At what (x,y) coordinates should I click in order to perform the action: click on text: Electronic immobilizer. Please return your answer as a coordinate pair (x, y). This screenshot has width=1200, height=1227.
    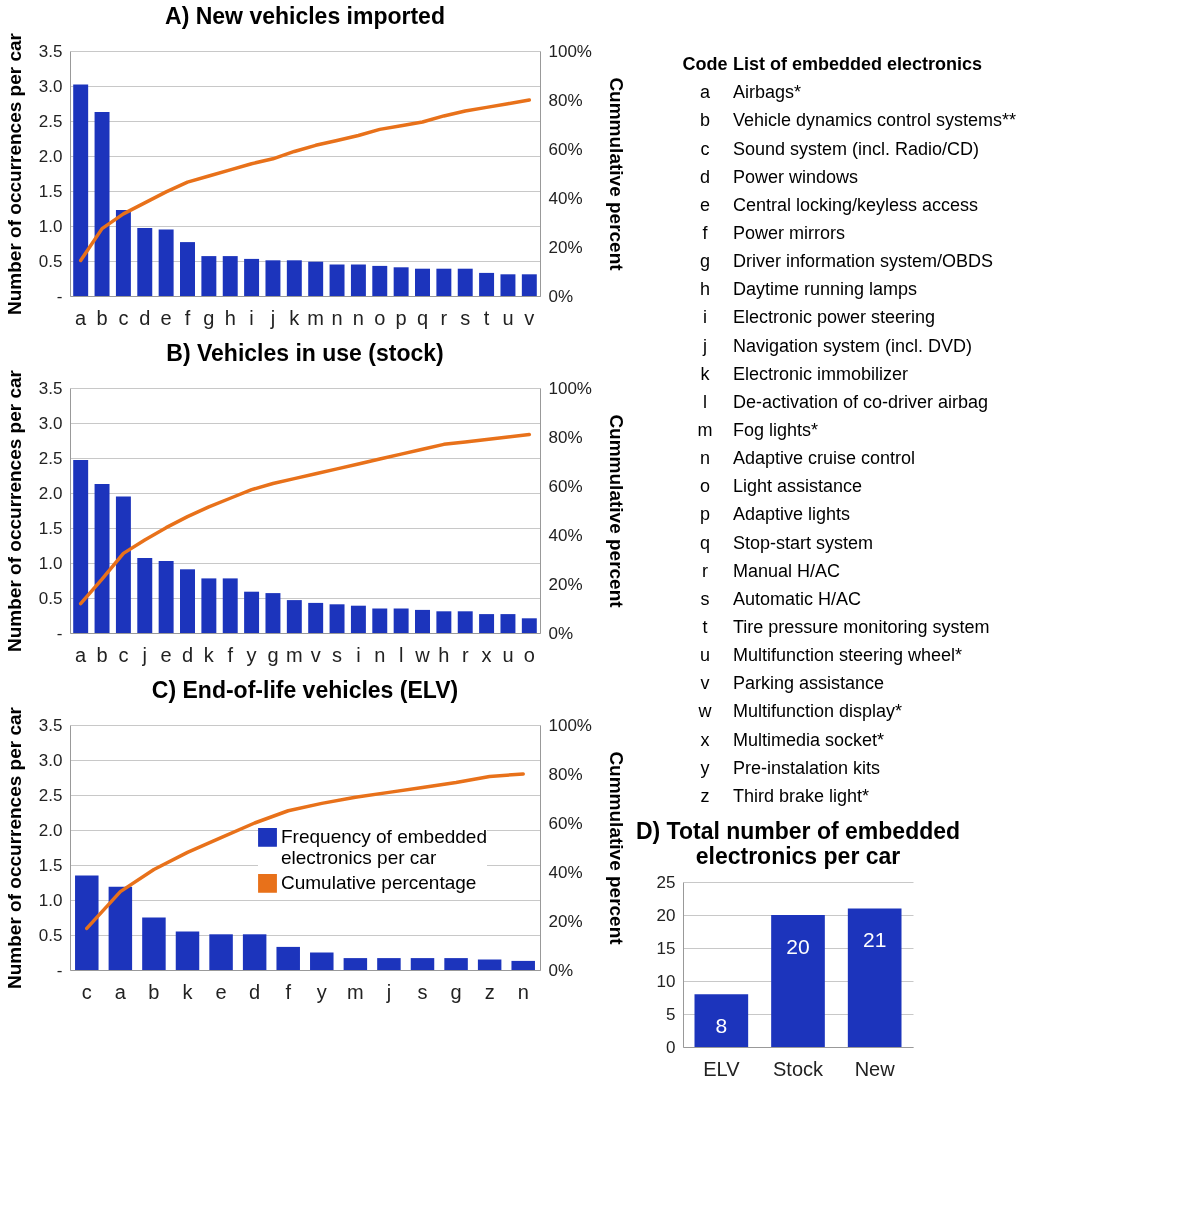
    Looking at the image, I should click on (821, 373).